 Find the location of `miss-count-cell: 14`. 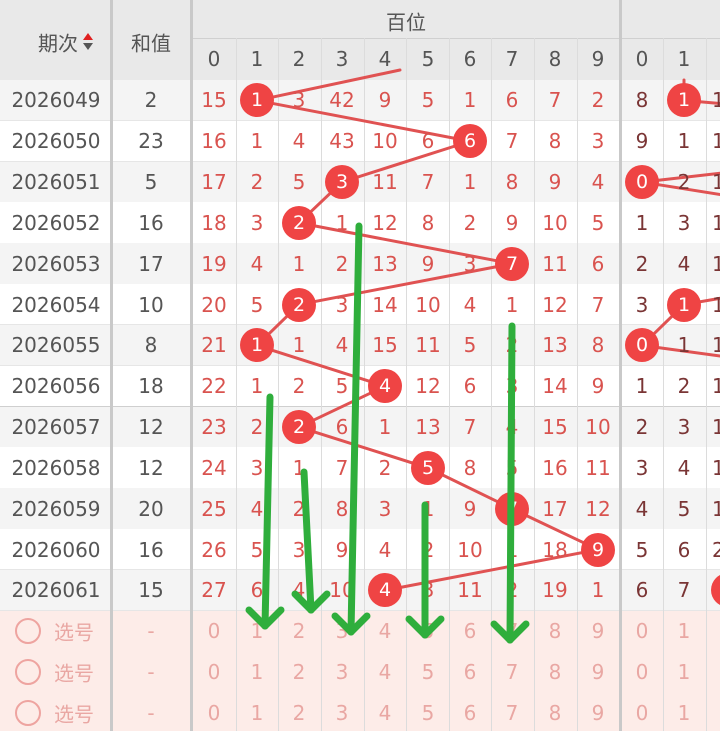

miss-count-cell: 14 is located at coordinates (555, 386).